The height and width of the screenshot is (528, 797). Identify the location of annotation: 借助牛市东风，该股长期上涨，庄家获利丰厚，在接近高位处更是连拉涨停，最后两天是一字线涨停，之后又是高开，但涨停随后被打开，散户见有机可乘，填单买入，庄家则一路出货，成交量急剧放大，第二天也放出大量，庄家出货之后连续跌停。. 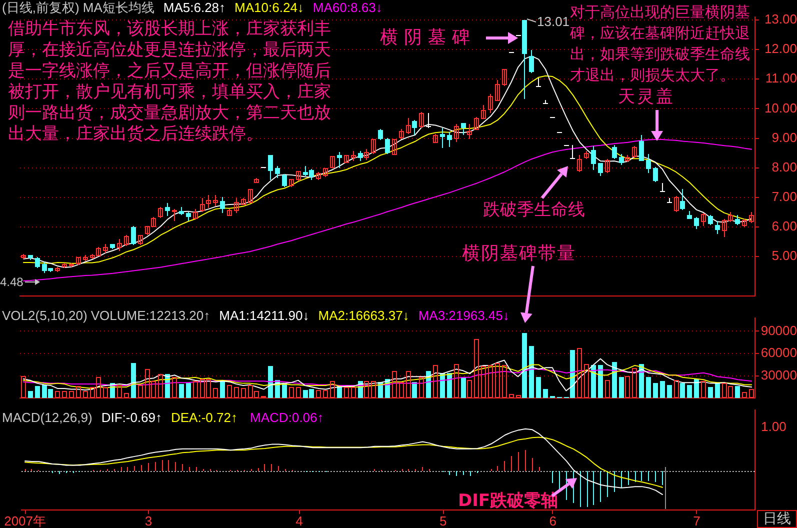
(170, 82).